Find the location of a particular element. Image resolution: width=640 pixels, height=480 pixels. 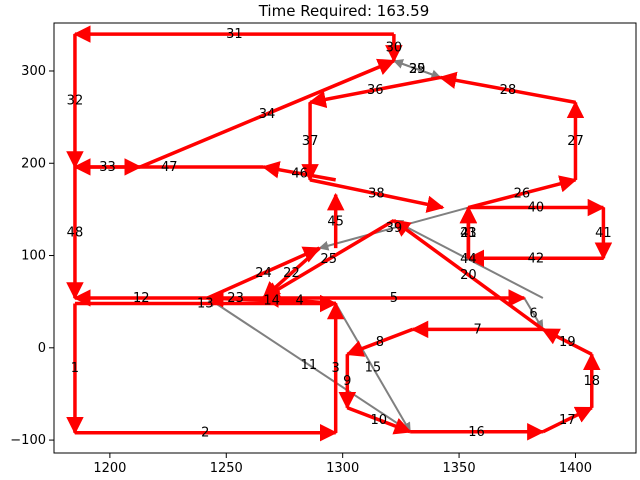

edge-11-label: 11 is located at coordinates (309, 365).